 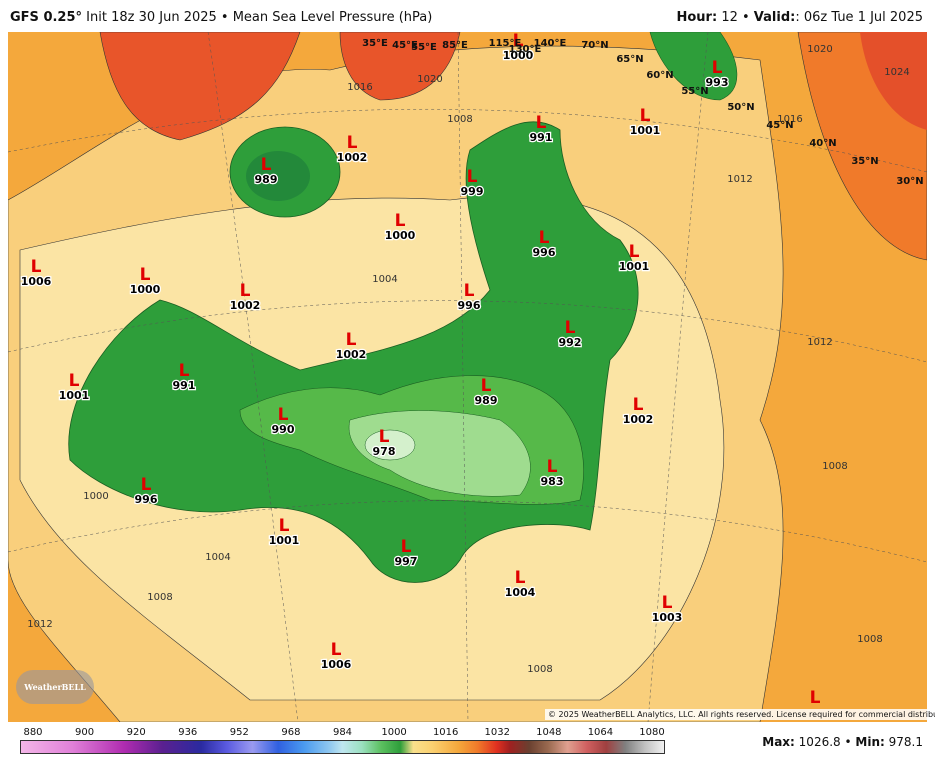 What do you see at coordinates (187, 732) in the screenshot?
I see `colorbar-tick-label: 936` at bounding box center [187, 732].